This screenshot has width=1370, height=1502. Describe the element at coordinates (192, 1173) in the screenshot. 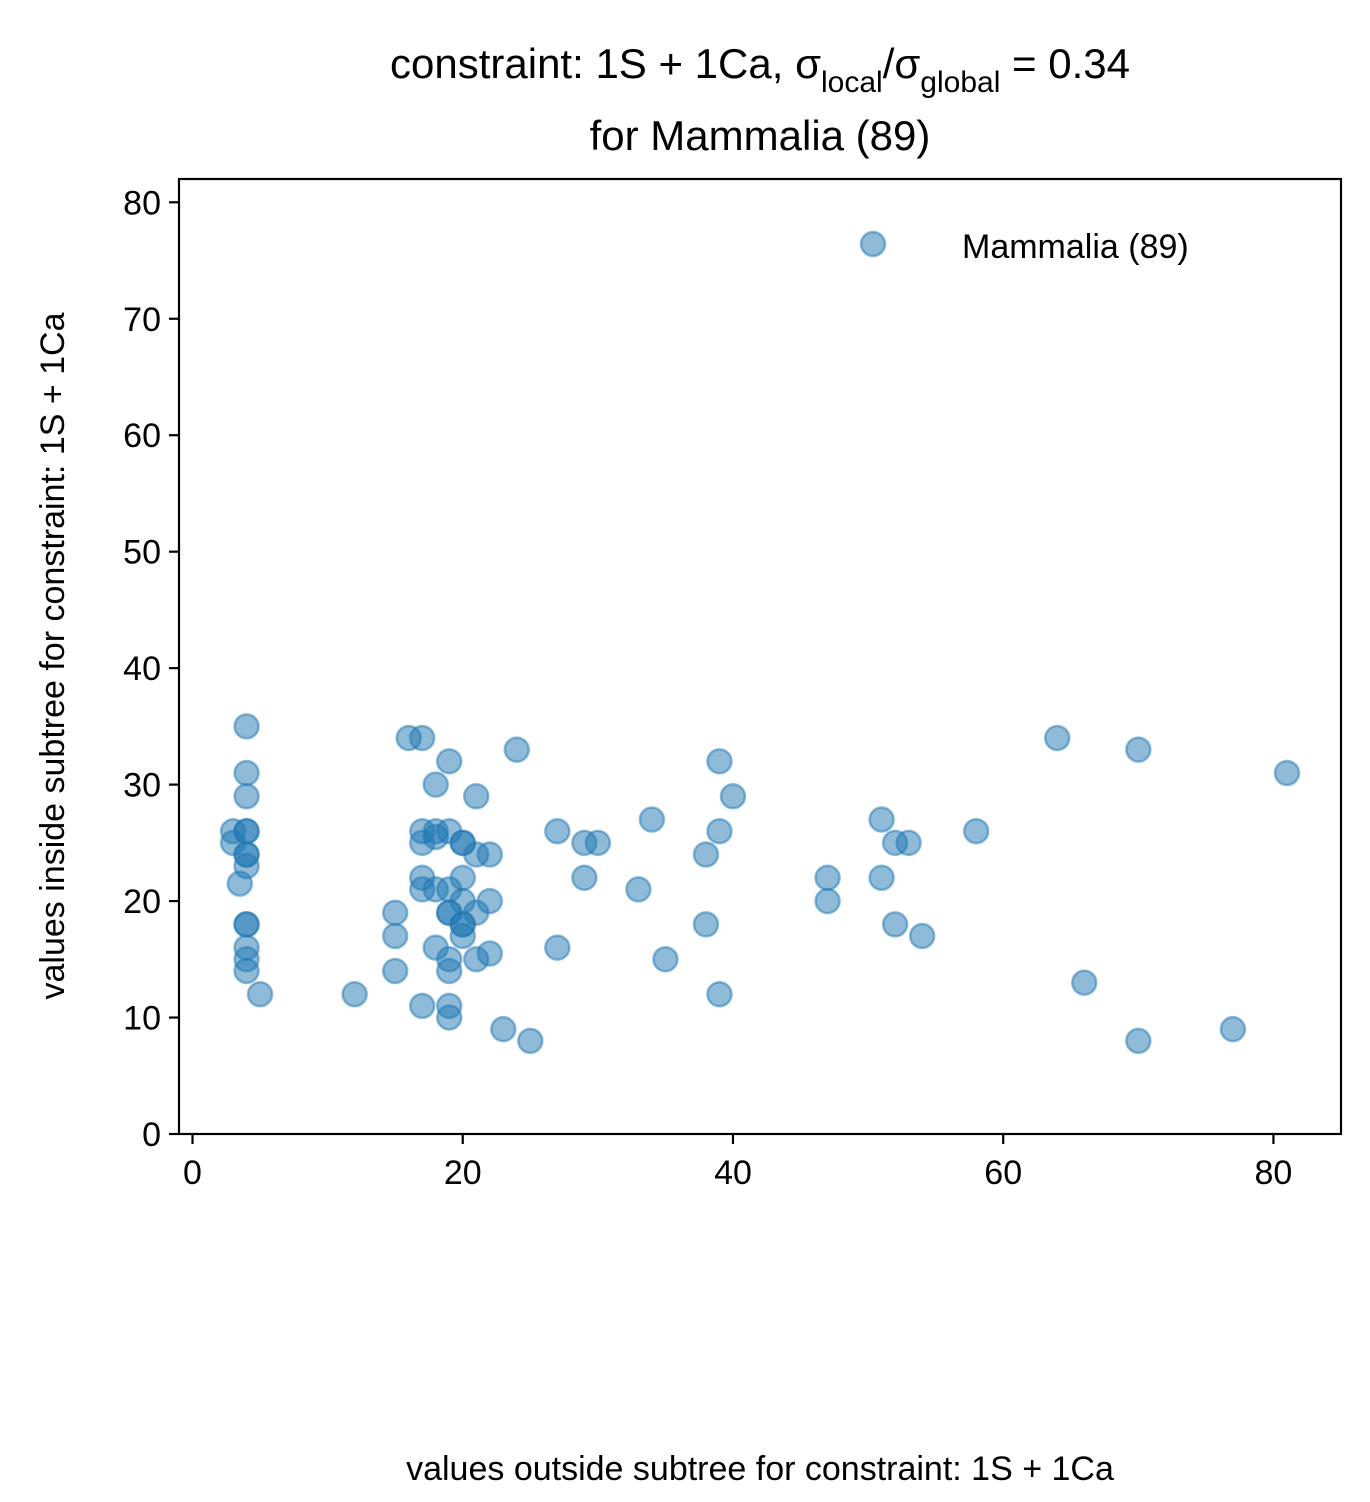

I see `x-tick-label: 0` at that location.